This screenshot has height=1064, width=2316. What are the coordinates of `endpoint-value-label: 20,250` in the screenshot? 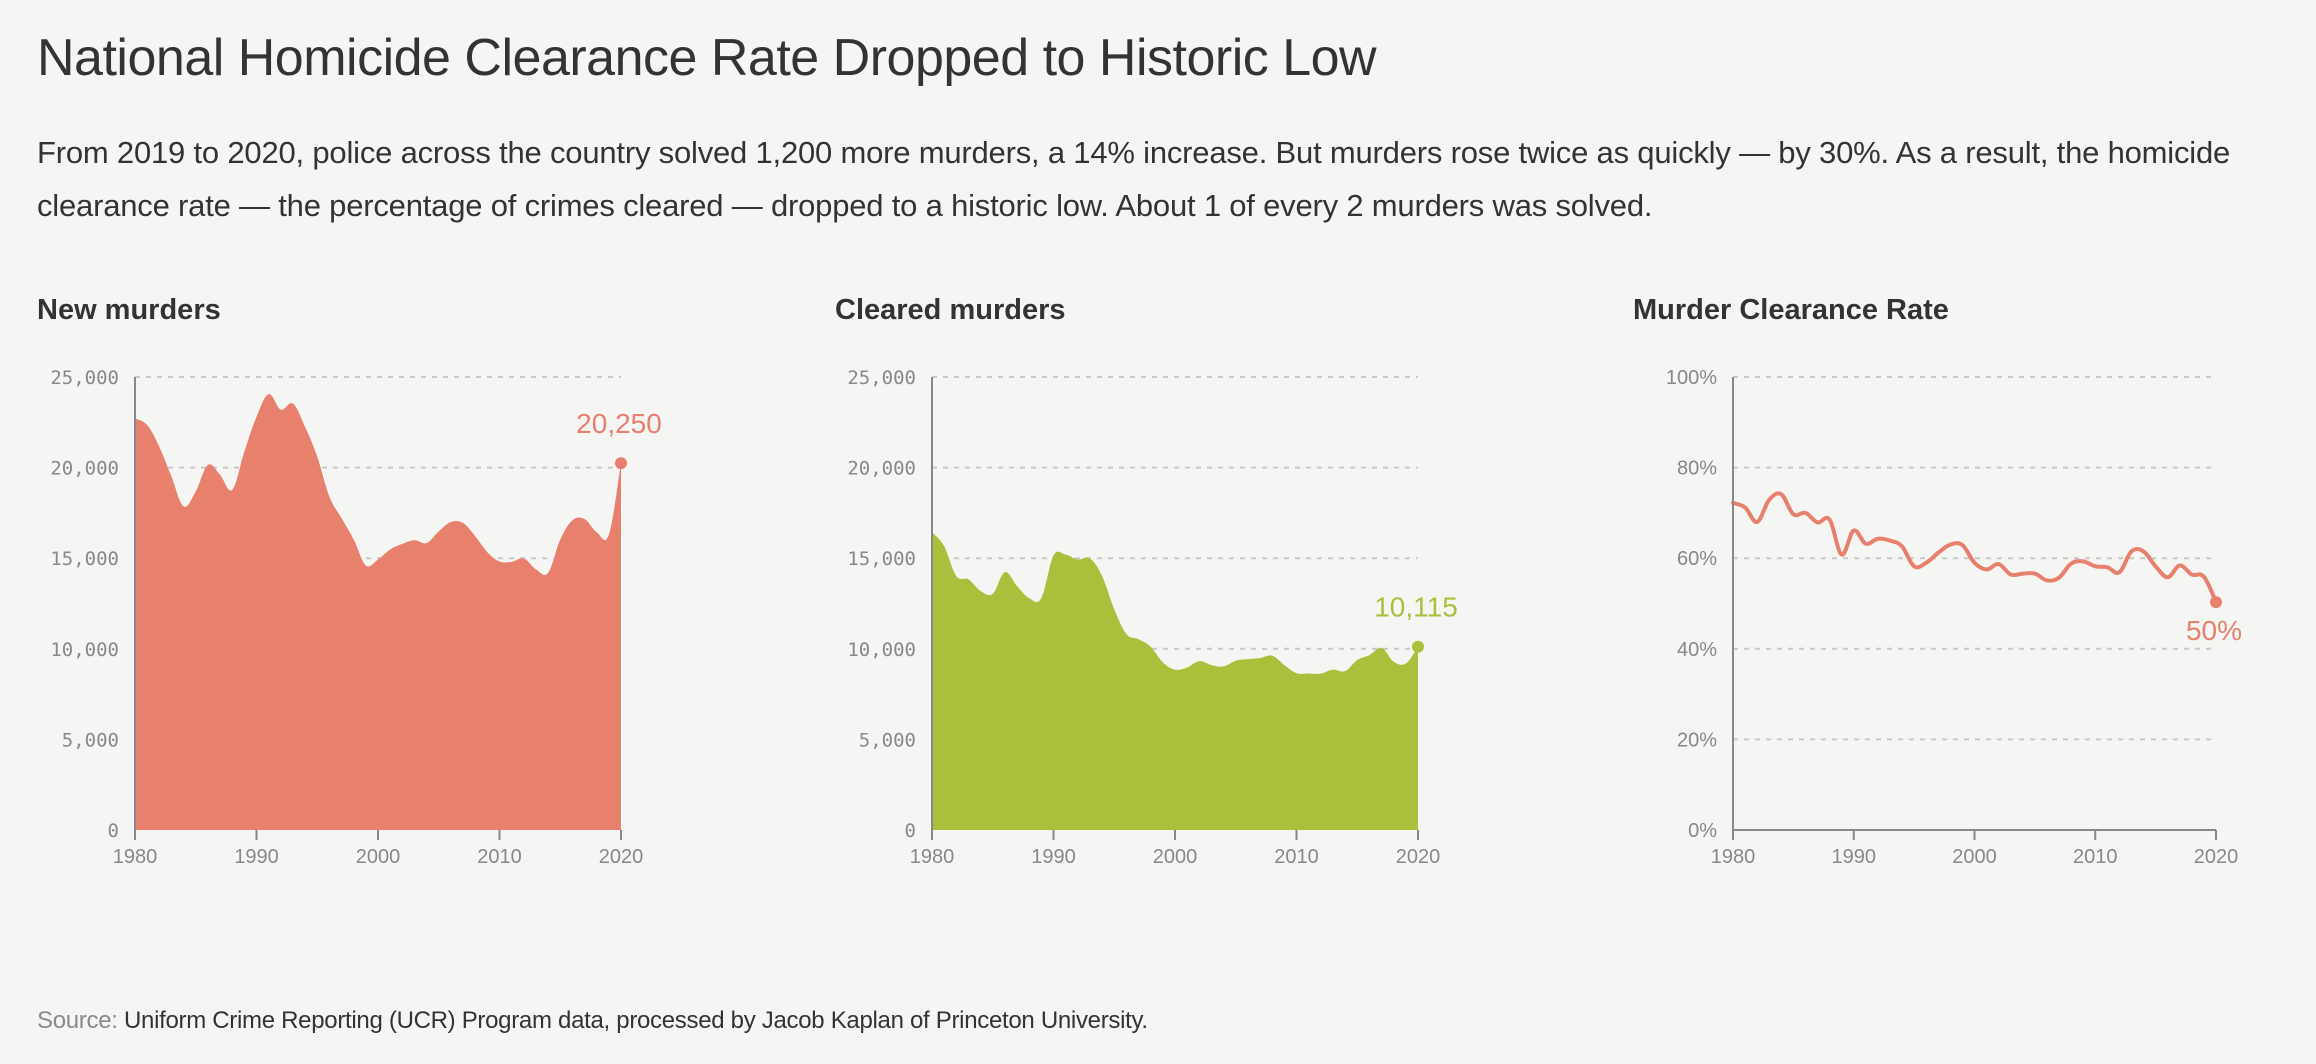 It's located at (619, 423).